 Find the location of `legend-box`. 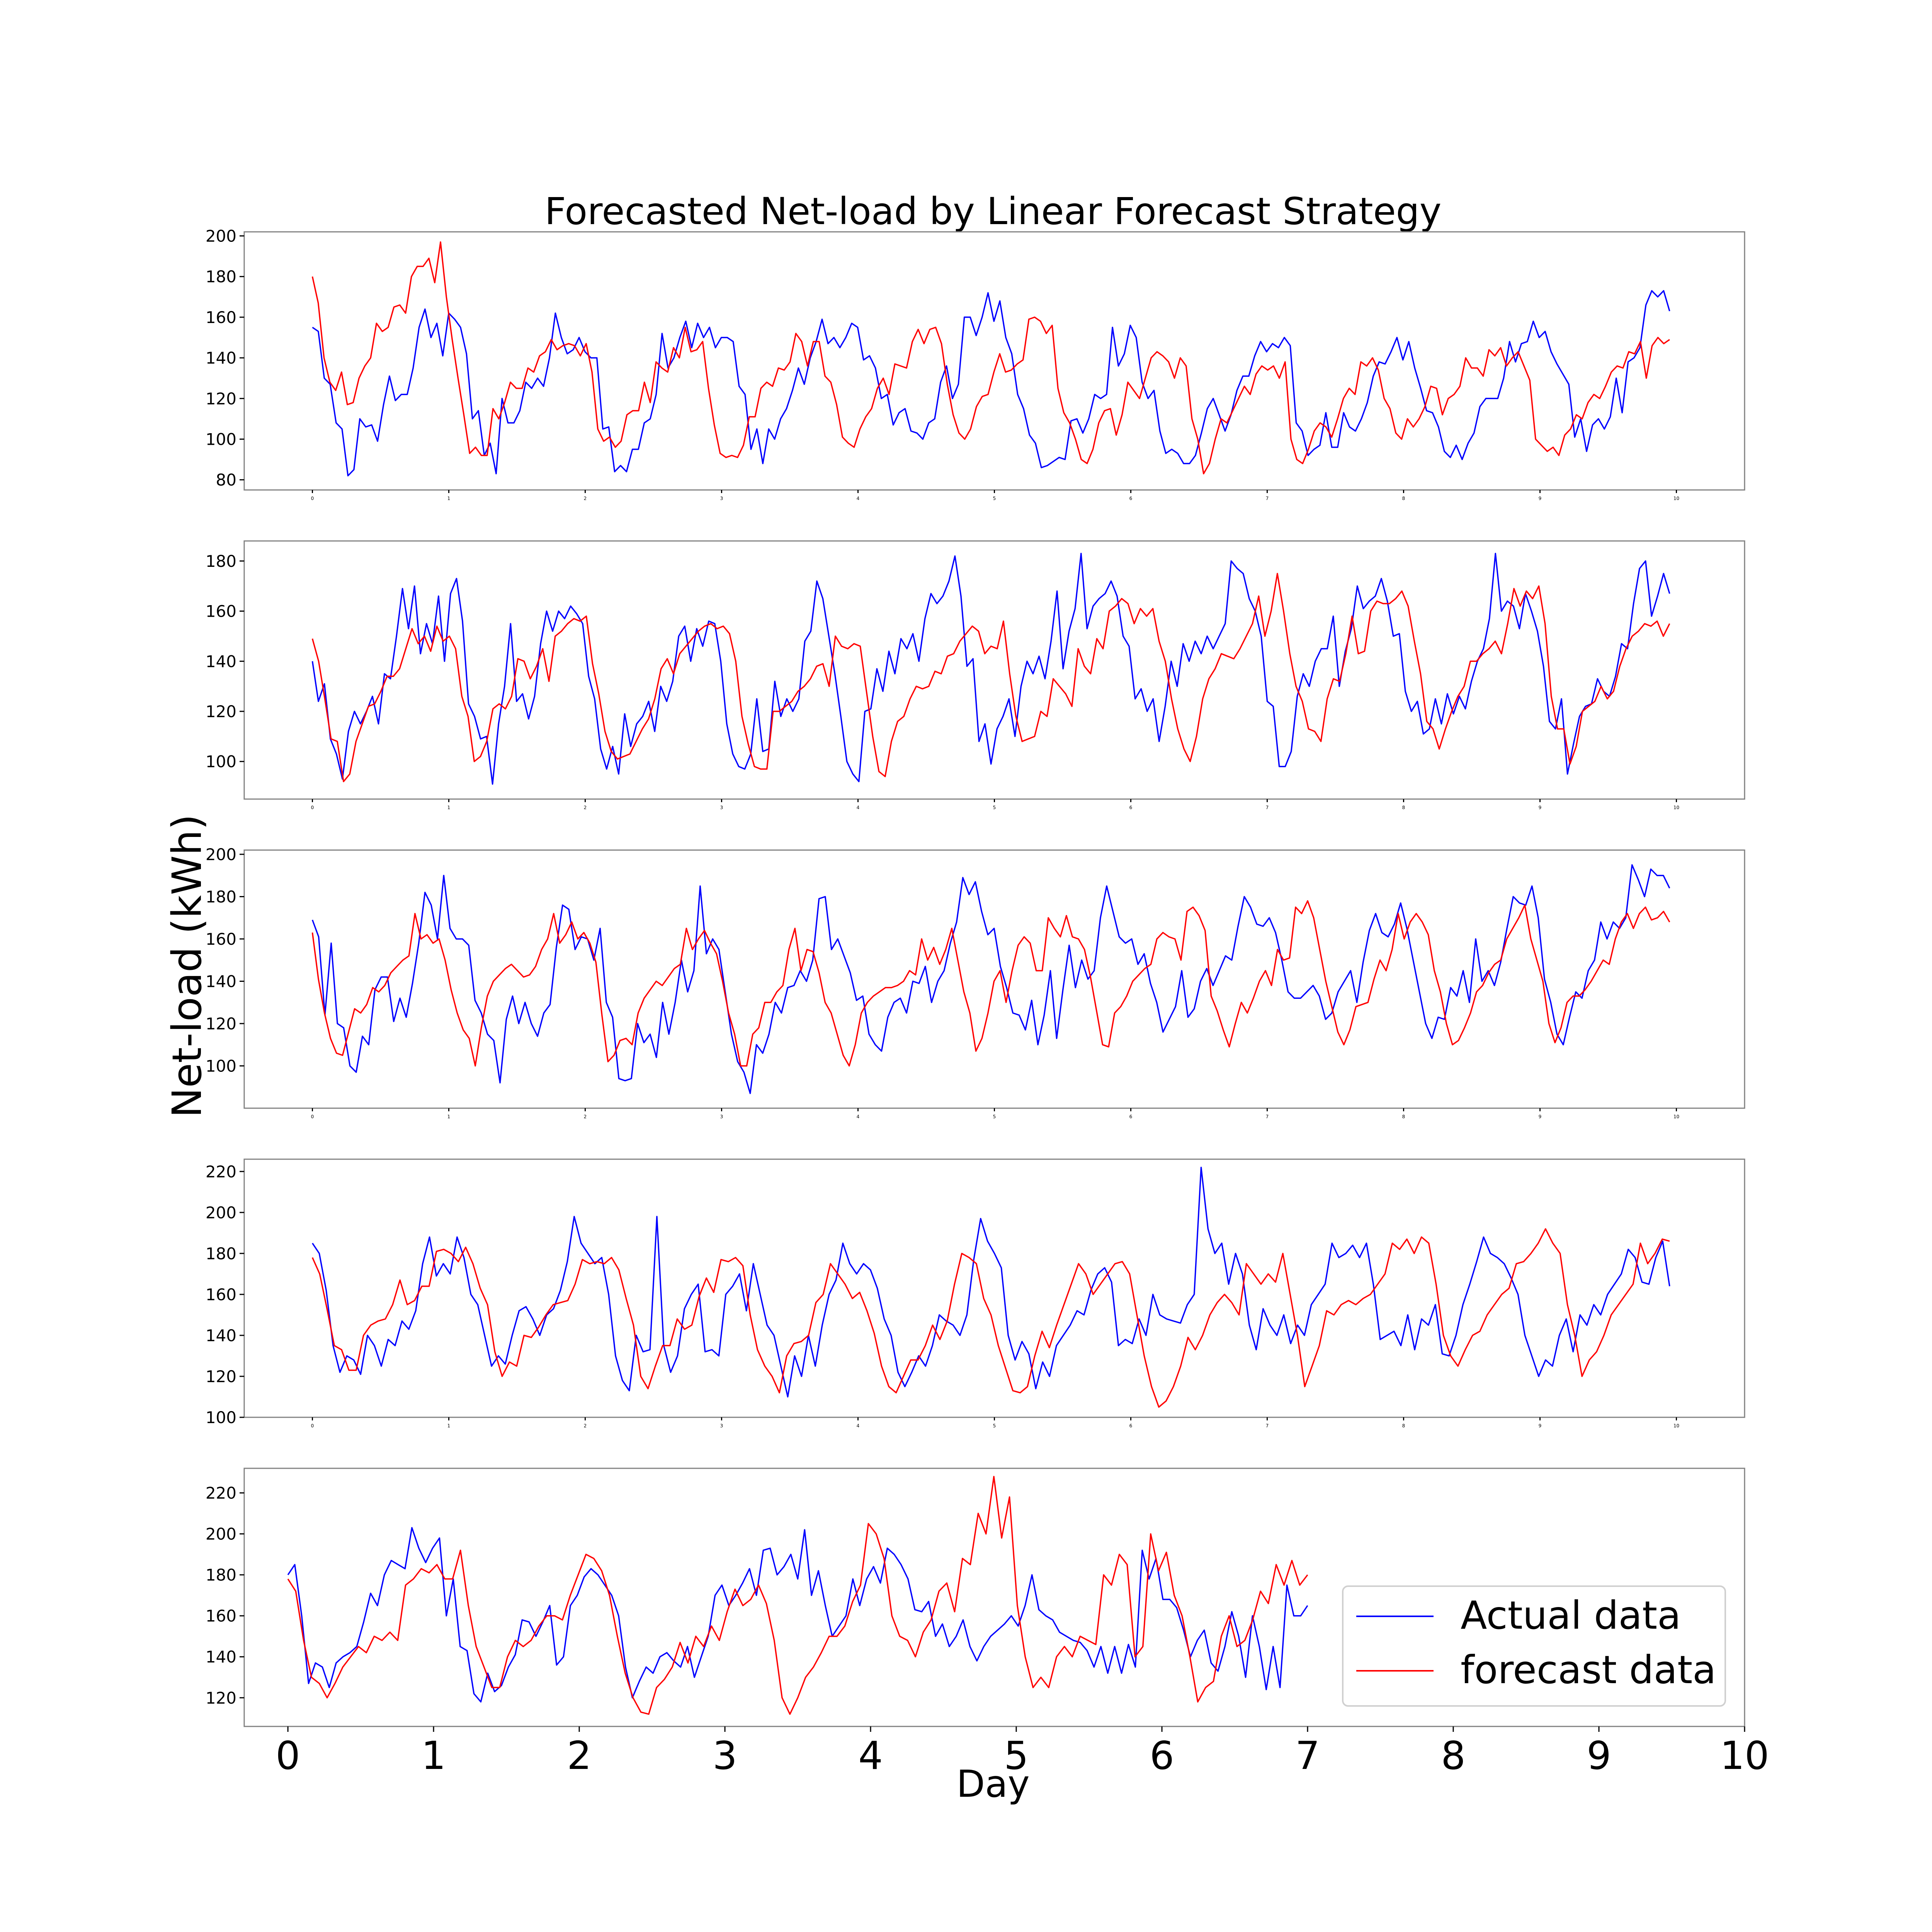

legend-box is located at coordinates (1534, 1646).